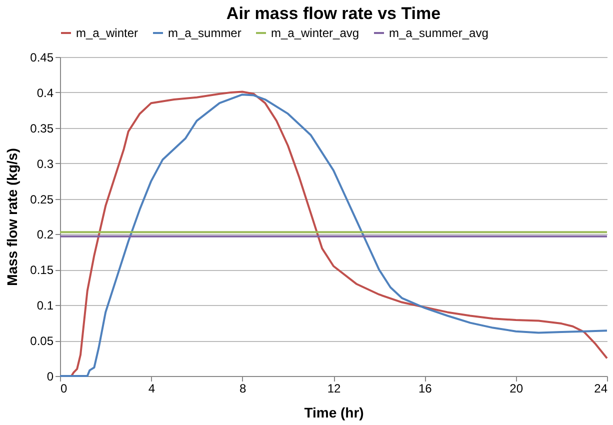  I want to click on y-tick-label: 0.3, so click(45, 163).